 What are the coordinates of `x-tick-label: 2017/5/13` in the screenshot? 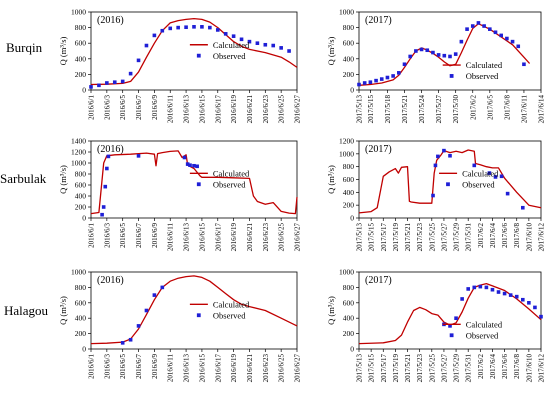 It's located at (360, 368).